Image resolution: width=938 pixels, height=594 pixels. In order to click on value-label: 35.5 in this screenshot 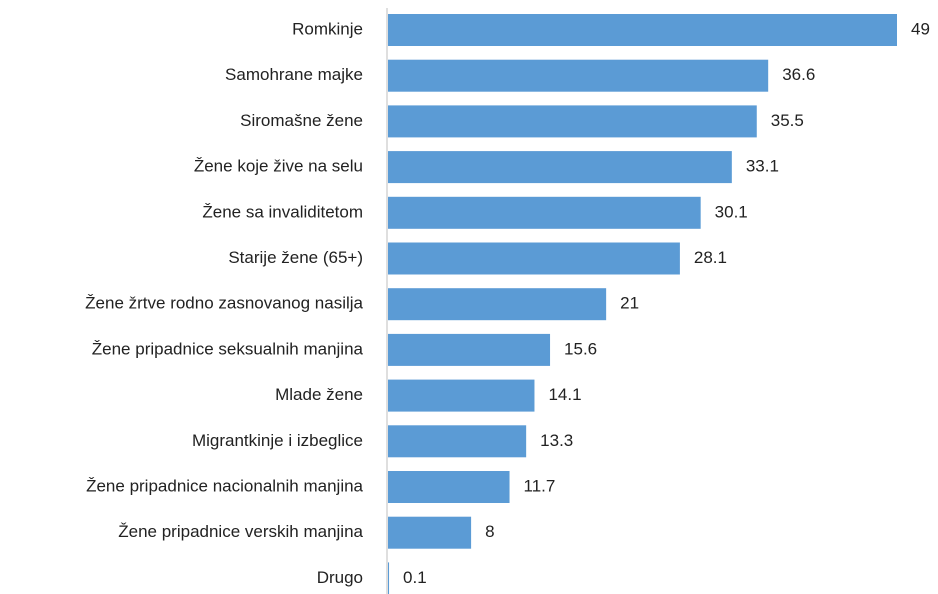, I will do `click(787, 120)`.